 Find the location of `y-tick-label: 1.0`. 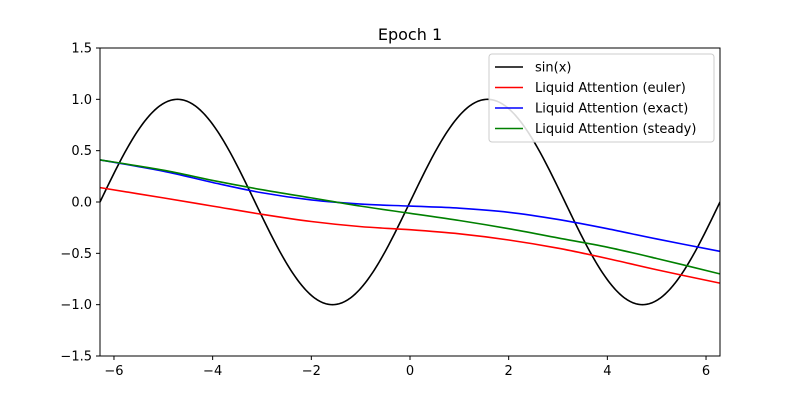

y-tick-label: 1.0 is located at coordinates (81, 100).